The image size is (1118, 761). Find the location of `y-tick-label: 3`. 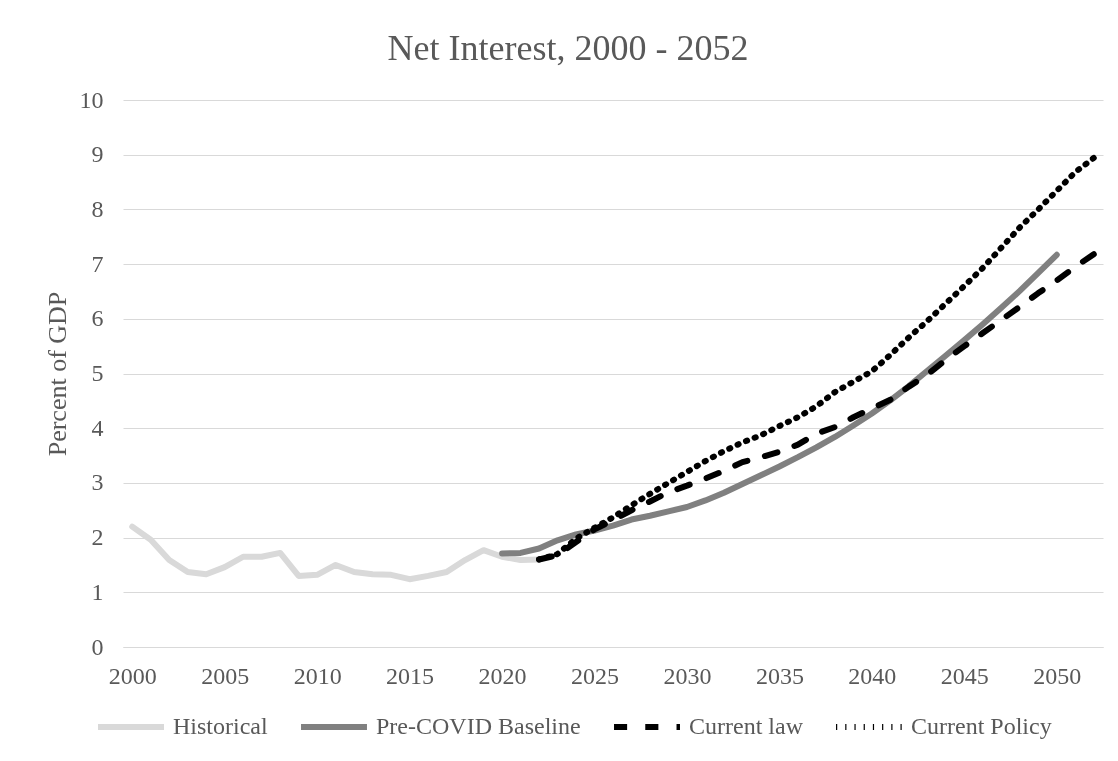

y-tick-label: 3 is located at coordinates (97, 482).